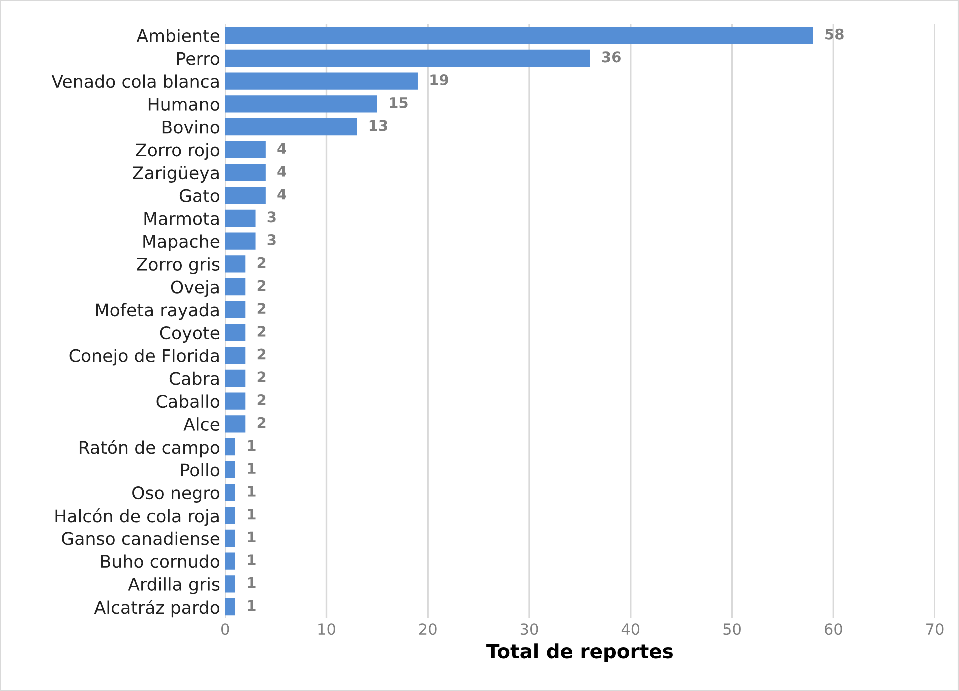 Image resolution: width=959 pixels, height=691 pixels. What do you see at coordinates (178, 151) in the screenshot?
I see `y-tick-label: Zorro rojo` at bounding box center [178, 151].